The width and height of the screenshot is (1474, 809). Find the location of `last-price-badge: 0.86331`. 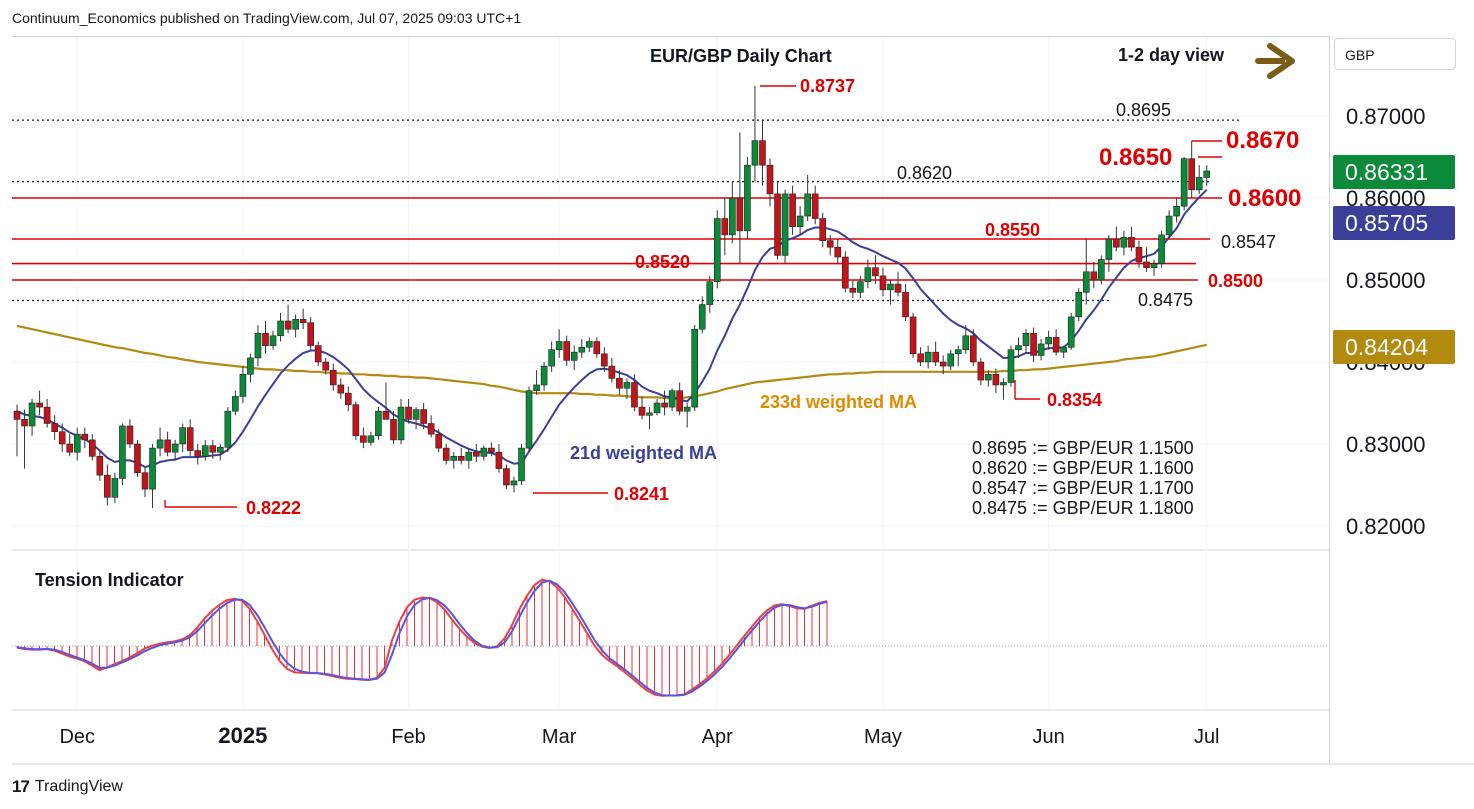

last-price-badge: 0.86331 is located at coordinates (1394, 172).